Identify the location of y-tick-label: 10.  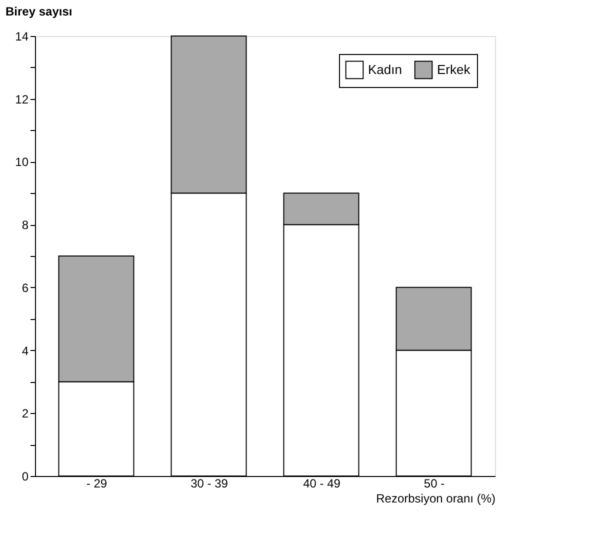
(22, 162).